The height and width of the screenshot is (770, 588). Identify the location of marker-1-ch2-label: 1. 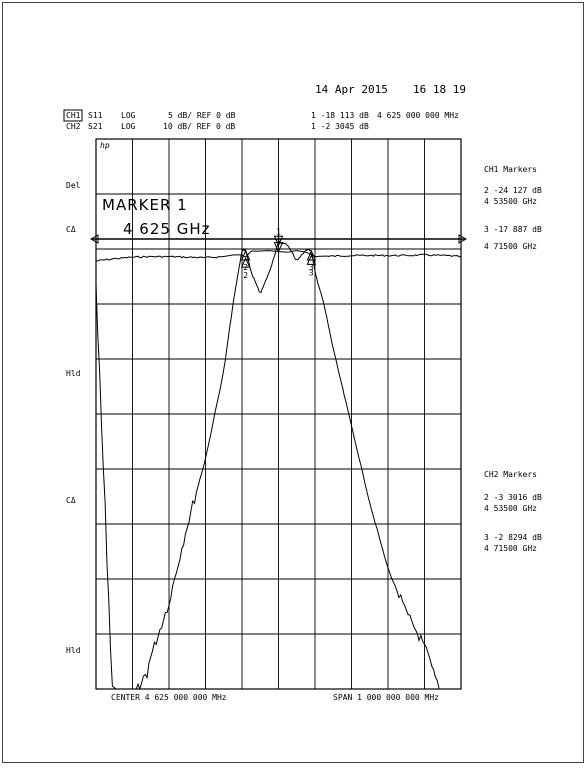
(278, 239).